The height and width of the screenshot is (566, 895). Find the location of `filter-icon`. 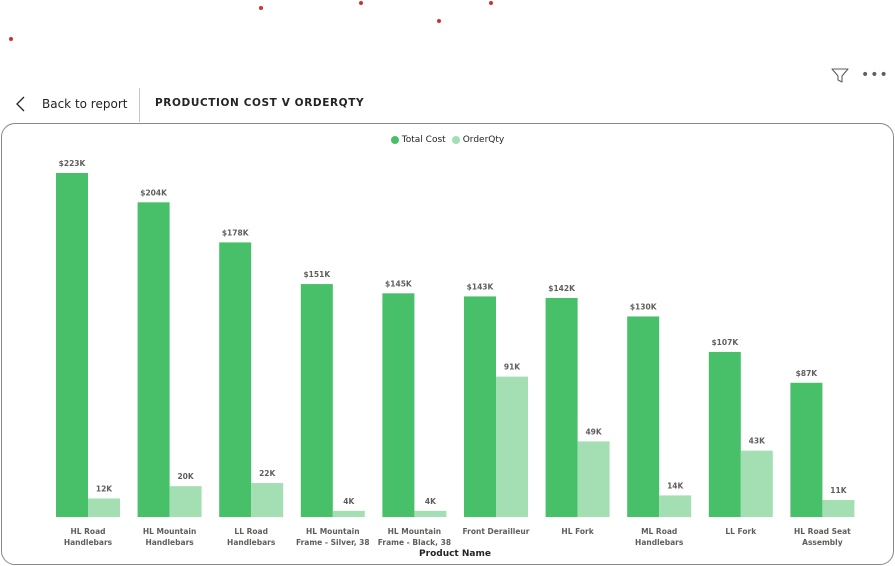

filter-icon is located at coordinates (840, 76).